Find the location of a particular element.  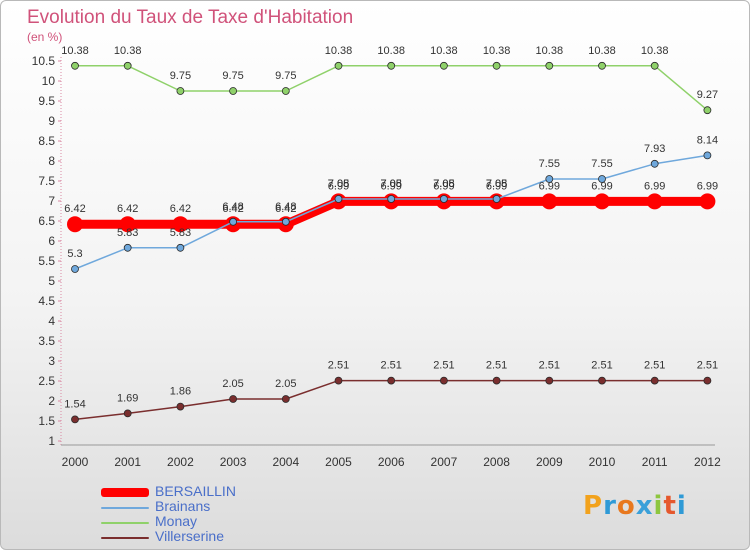

y-tick-label: 1.5 is located at coordinates (46, 421).